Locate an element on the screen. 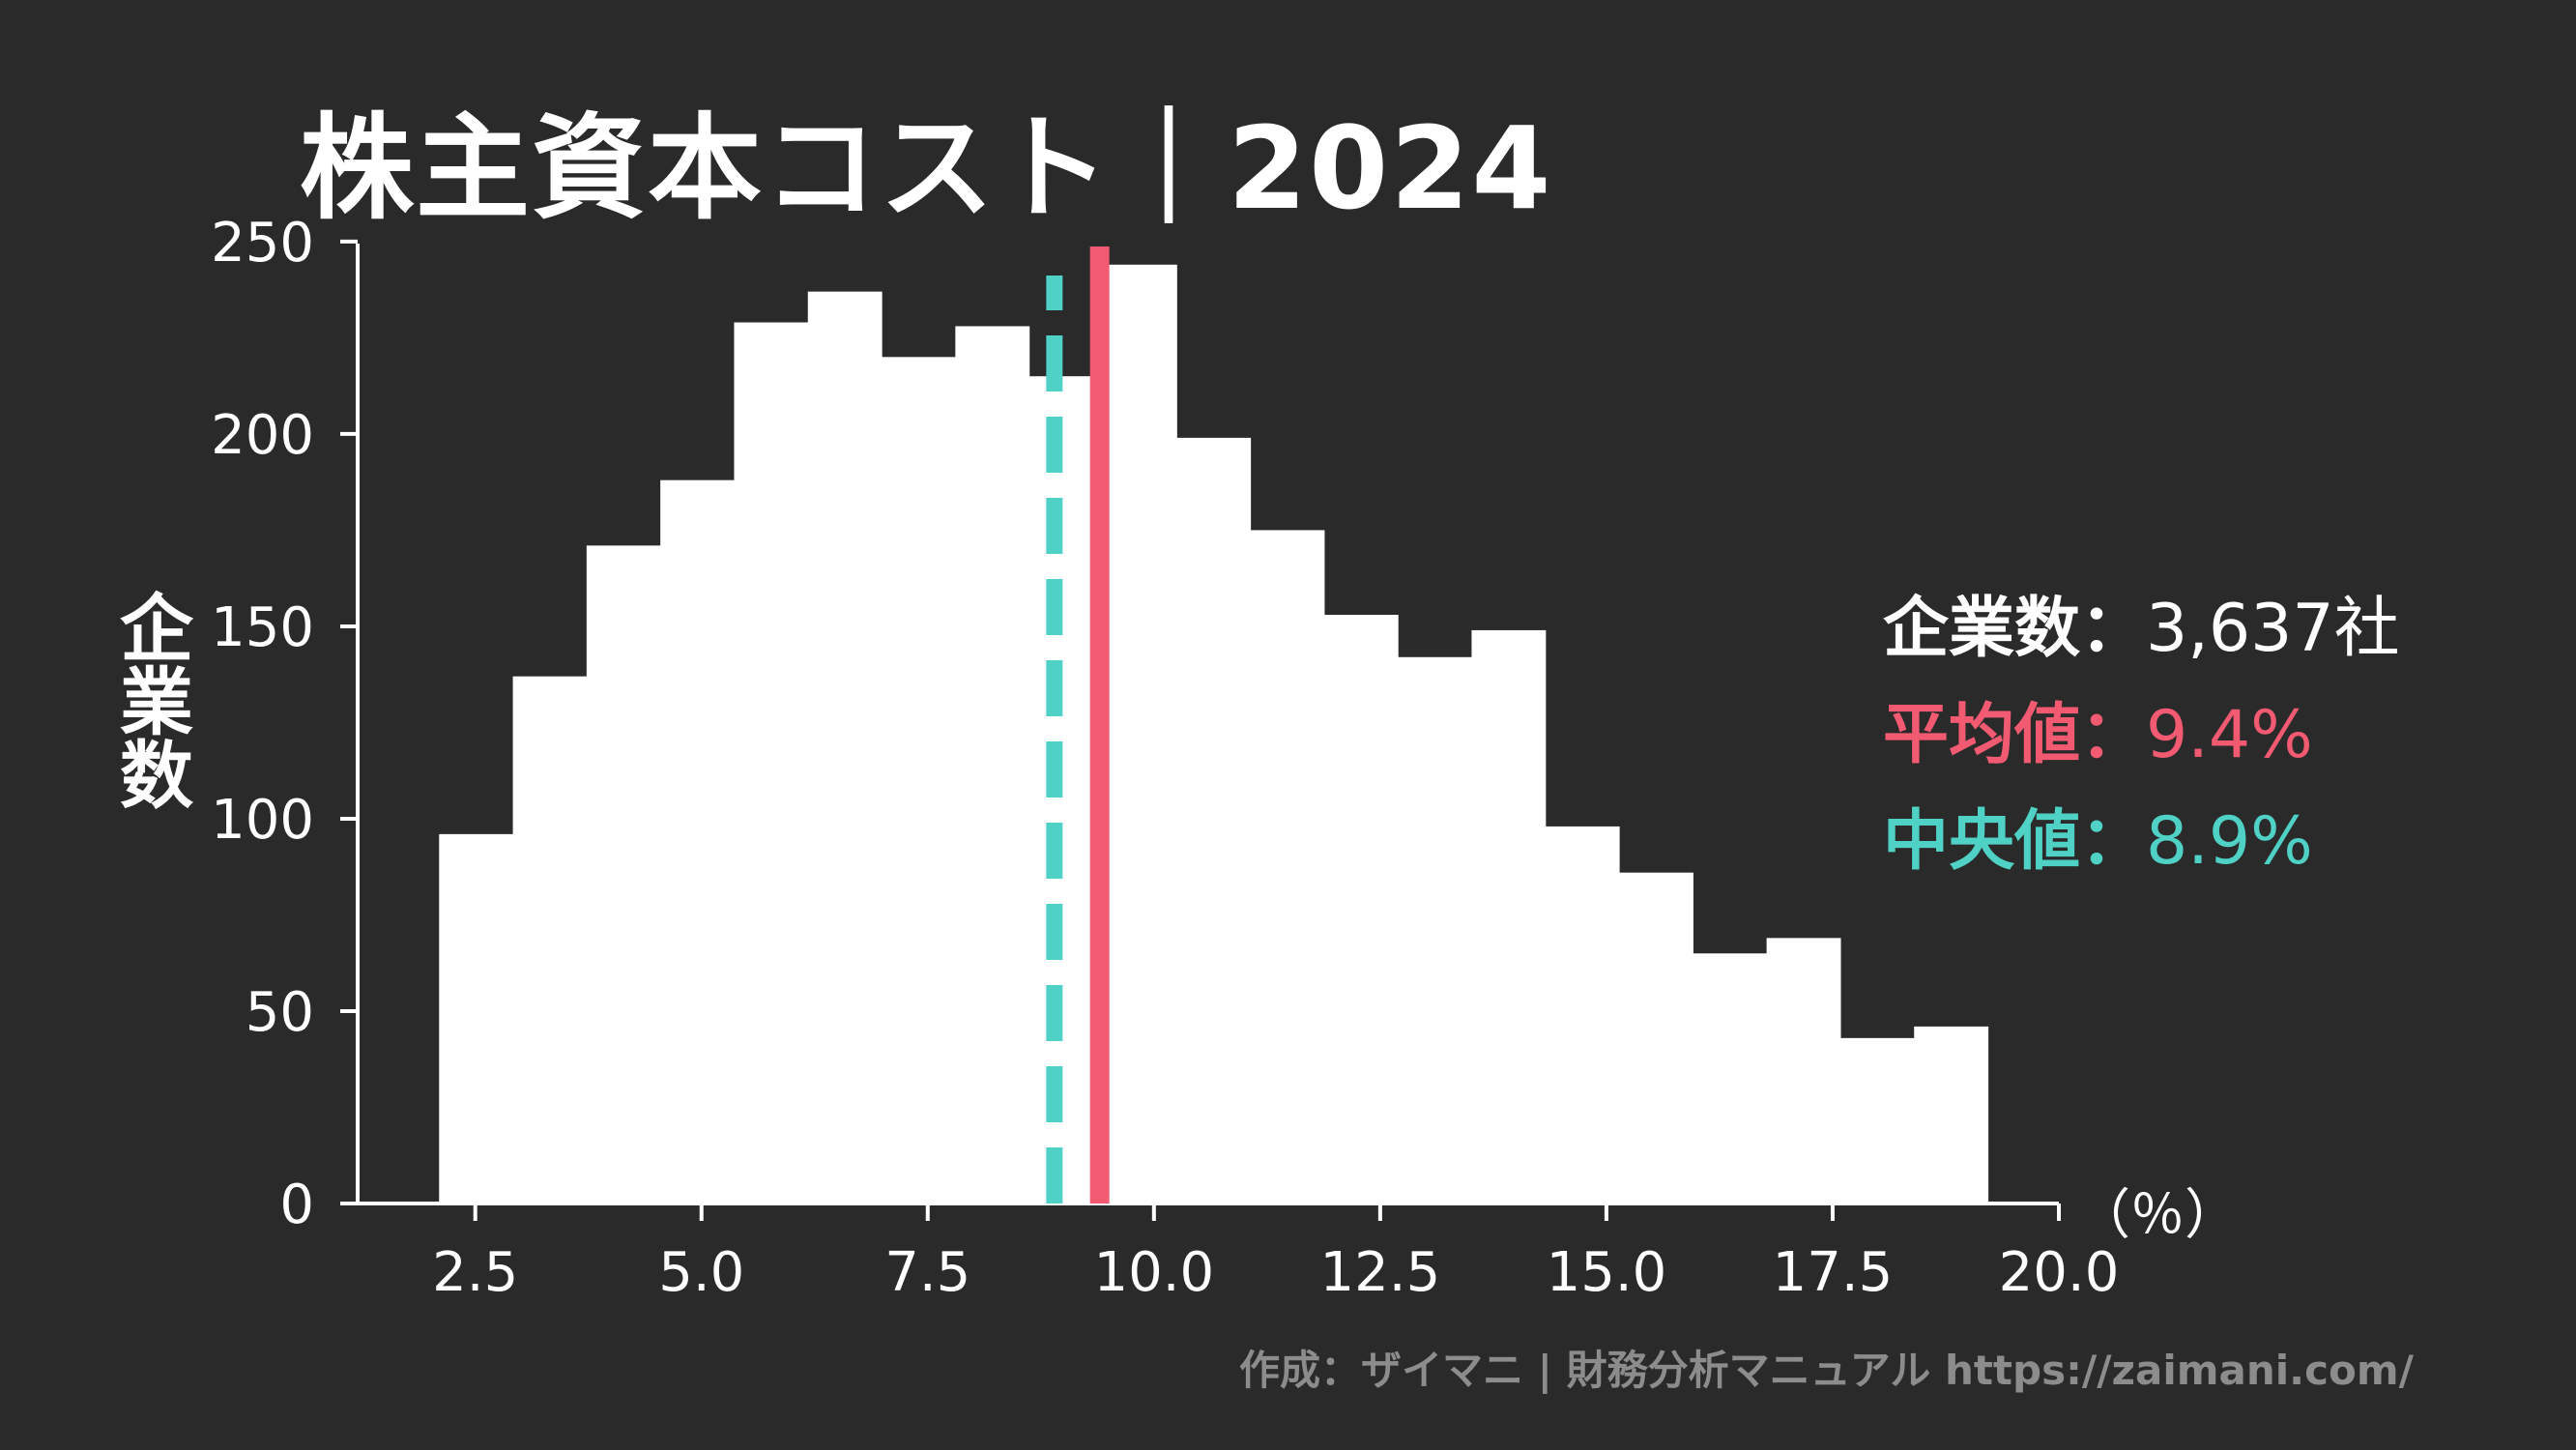  x-tick-label: 20.0 is located at coordinates (2059, 1272).